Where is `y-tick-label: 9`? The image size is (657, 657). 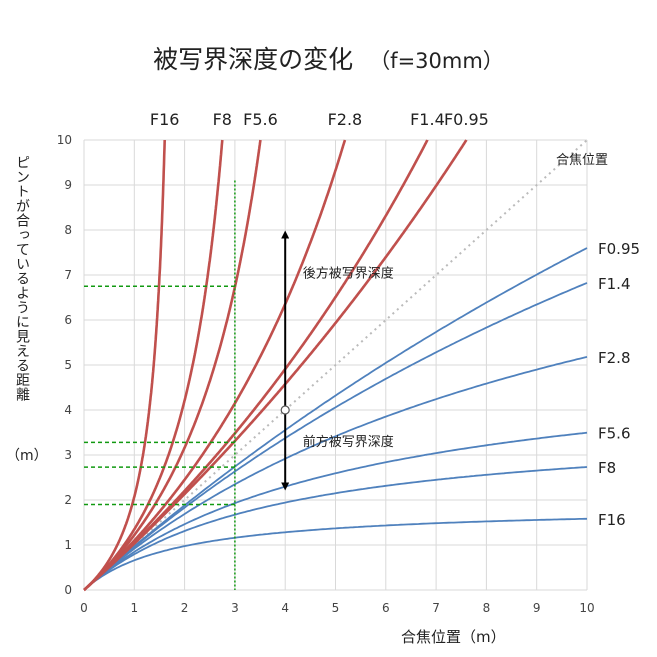
y-tick-label: 9 is located at coordinates (68, 185).